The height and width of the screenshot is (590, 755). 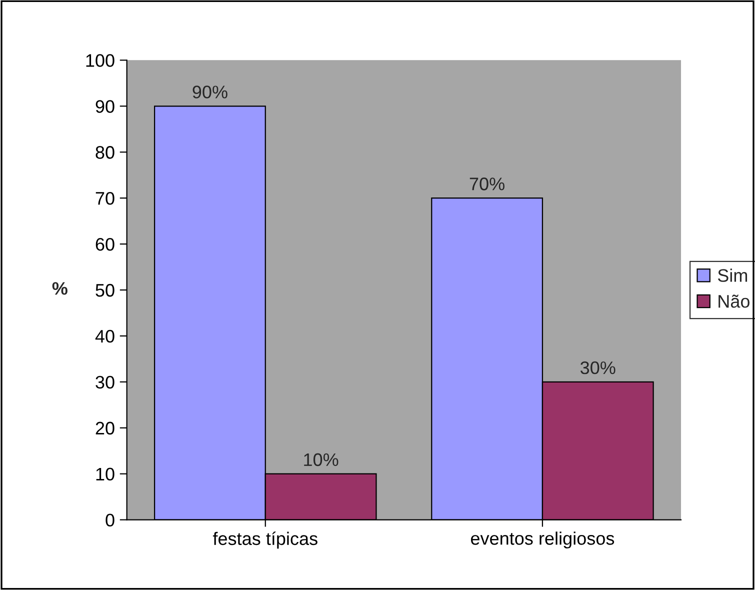 What do you see at coordinates (110, 520) in the screenshot?
I see `y-tick-label: 0` at bounding box center [110, 520].